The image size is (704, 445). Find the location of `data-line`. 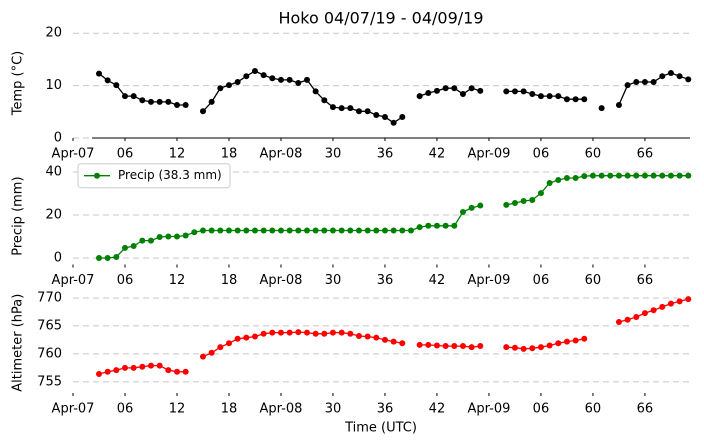

data-line is located at coordinates (393, 336).